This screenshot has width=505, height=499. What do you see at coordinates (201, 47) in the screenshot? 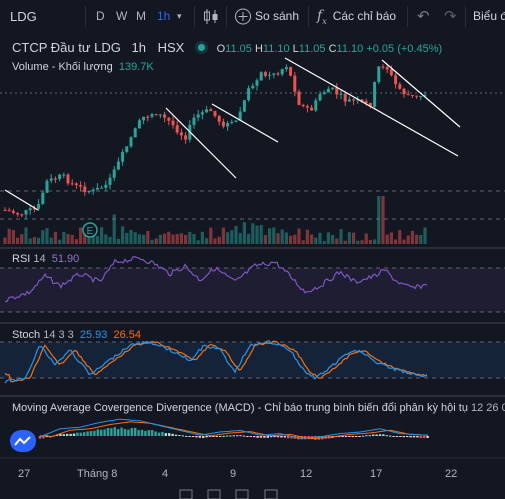
I see `market-status-dot` at bounding box center [201, 47].